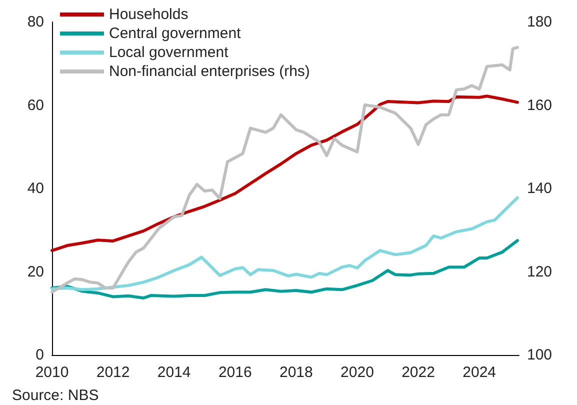  I want to click on x-tick-label: 2018, so click(296, 372).